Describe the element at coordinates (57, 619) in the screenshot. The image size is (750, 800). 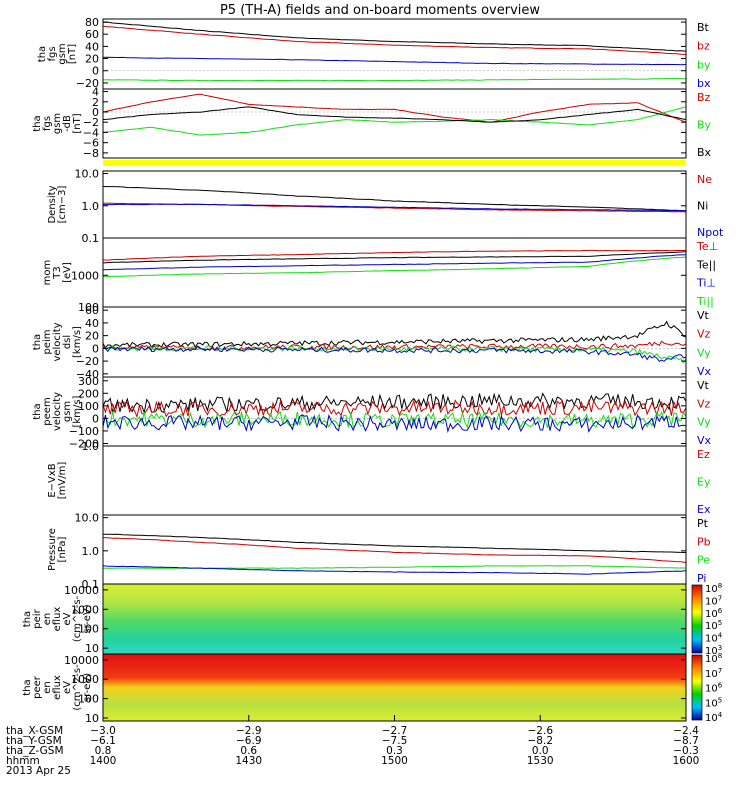
I see `y-axis-label: eflux` at that location.